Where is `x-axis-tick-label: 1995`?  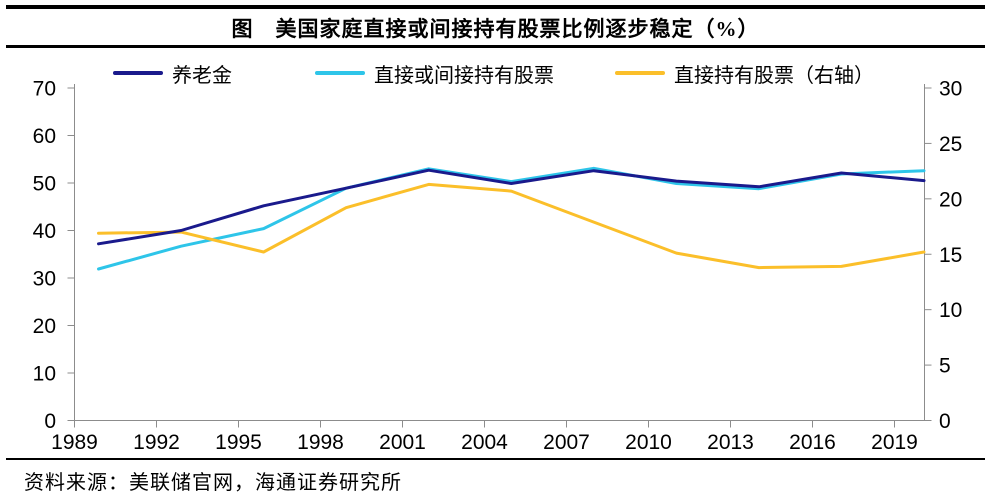 x-axis-tick-label: 1995 is located at coordinates (238, 442).